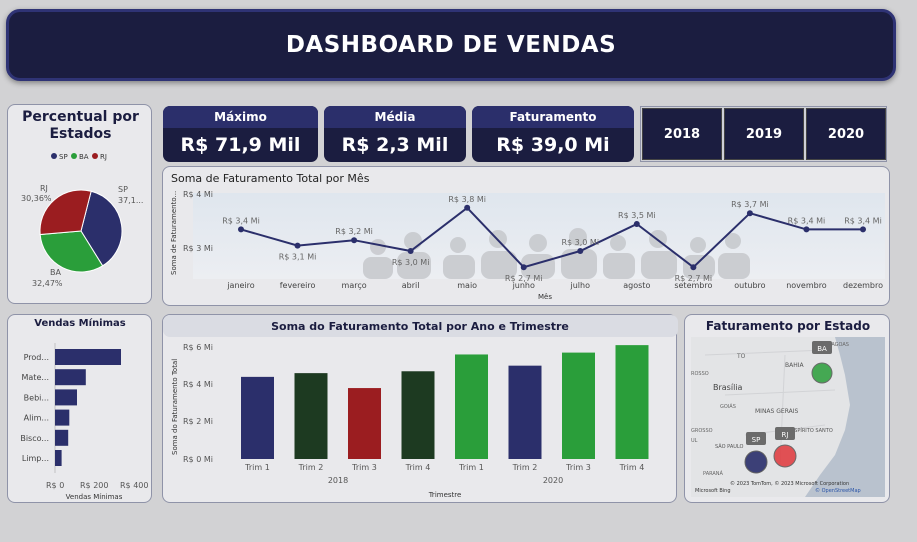  I want to click on map-label-alagoas: ALAGOAS, so click(837, 345).